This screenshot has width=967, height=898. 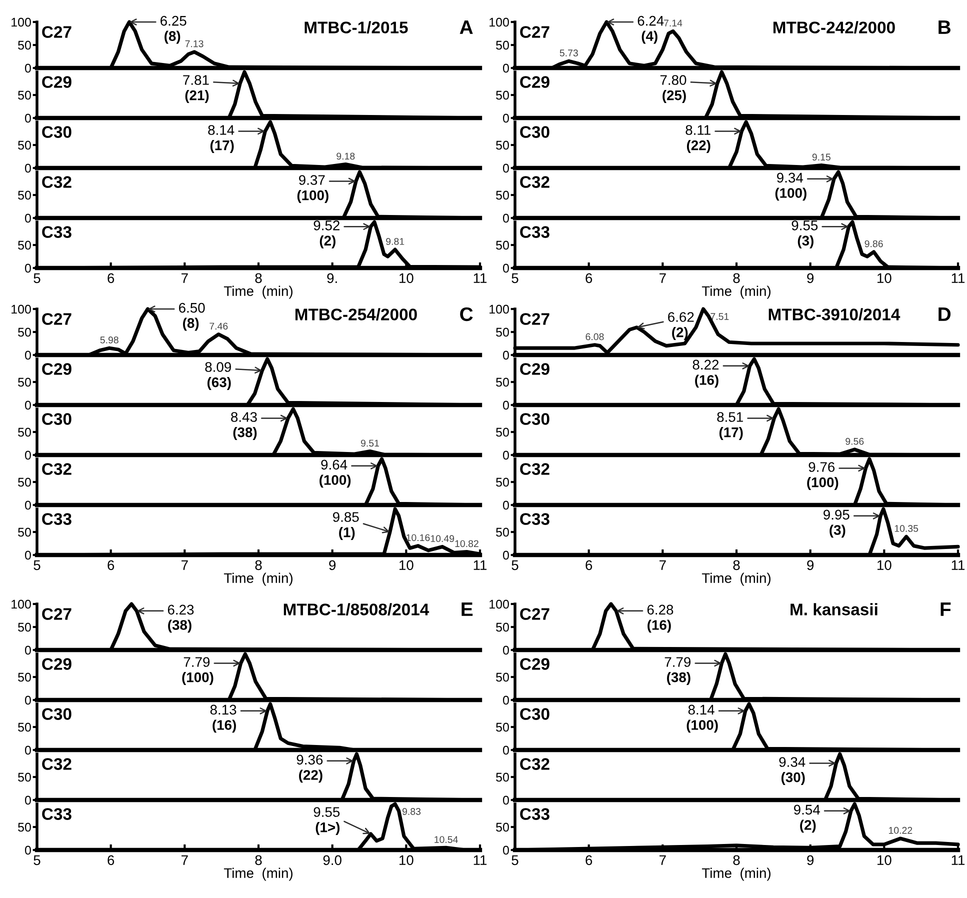 What do you see at coordinates (790, 186) in the screenshot?
I see `annotation: 9.34 (100)` at bounding box center [790, 186].